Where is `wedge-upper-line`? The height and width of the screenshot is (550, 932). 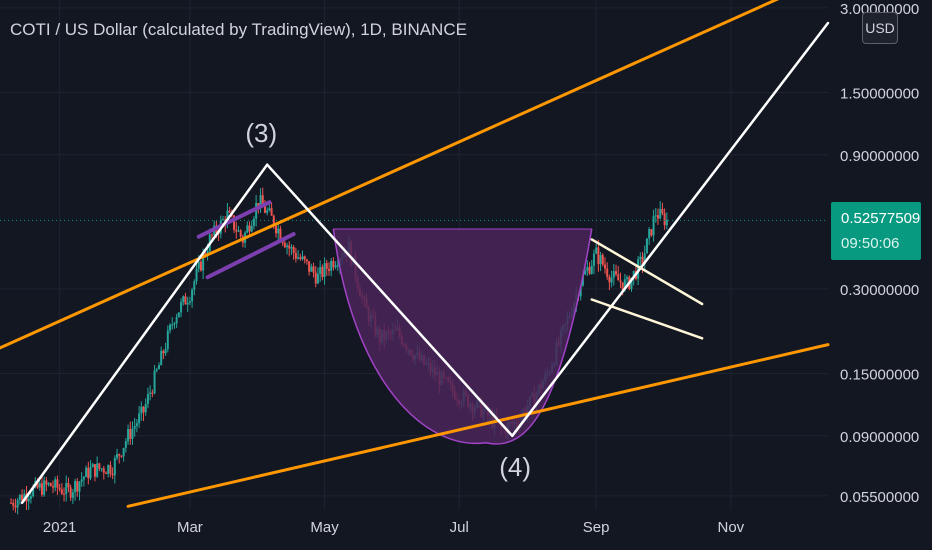 wedge-upper-line is located at coordinates (234, 219).